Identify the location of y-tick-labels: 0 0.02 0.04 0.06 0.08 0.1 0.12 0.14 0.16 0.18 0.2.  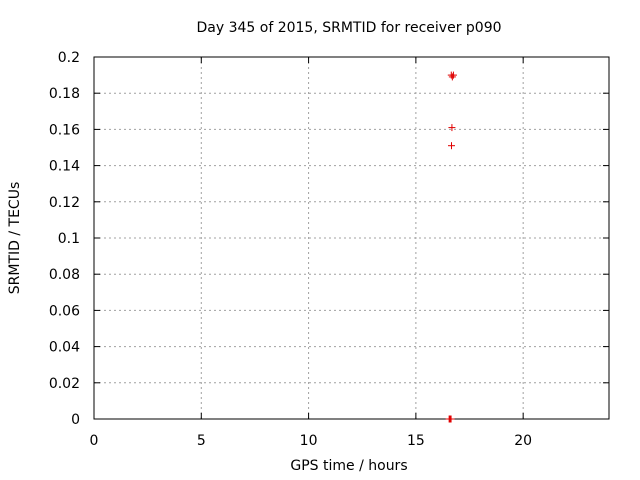
(64, 239).